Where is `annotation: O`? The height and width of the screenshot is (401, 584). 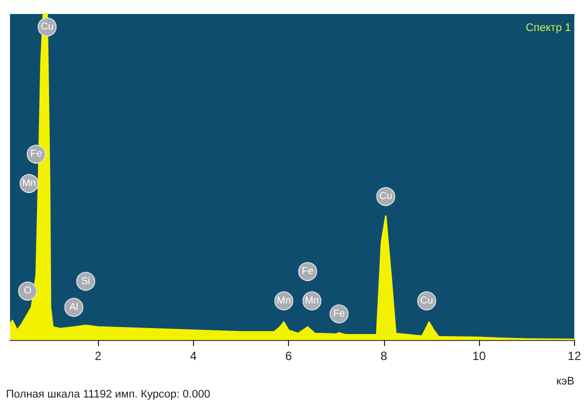 annotation: O is located at coordinates (28, 291).